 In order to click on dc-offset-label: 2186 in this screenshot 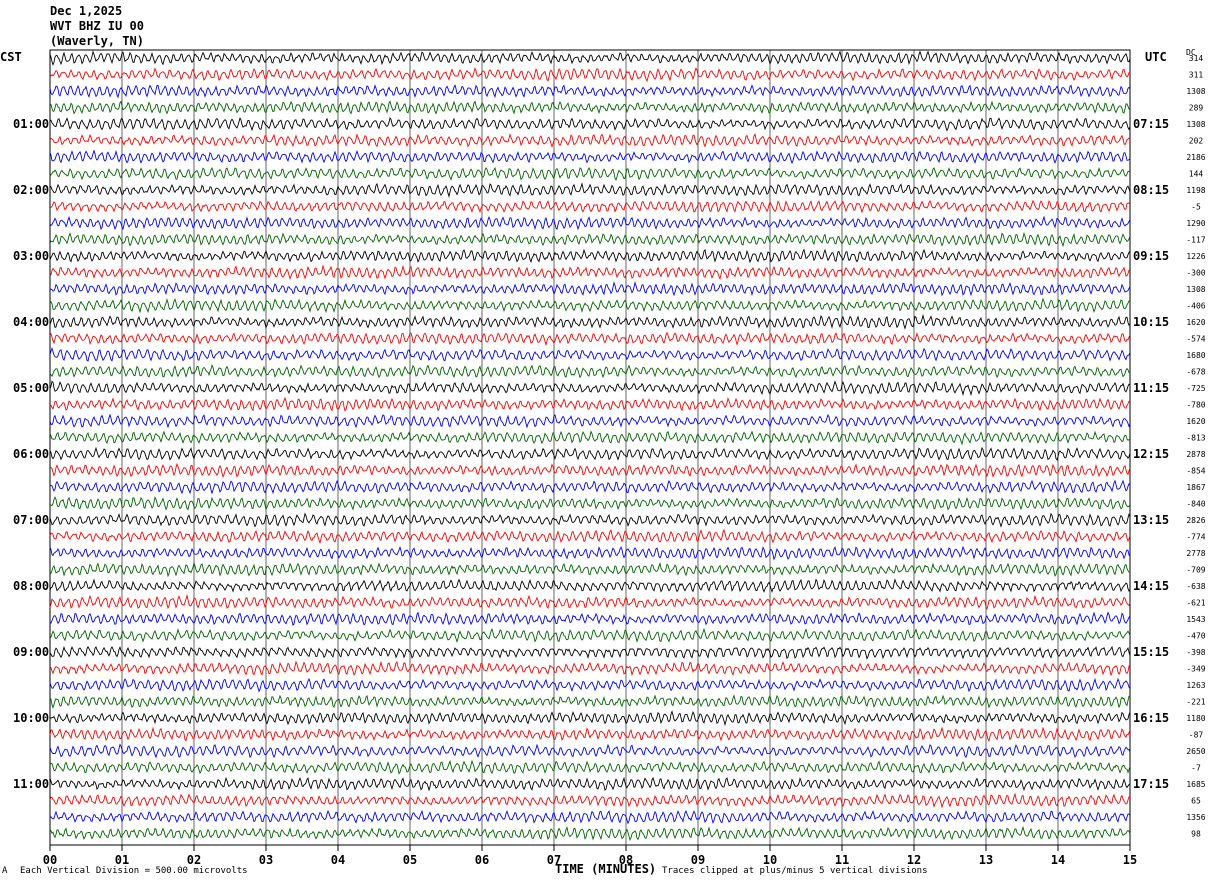, I will do `click(1195, 157)`.